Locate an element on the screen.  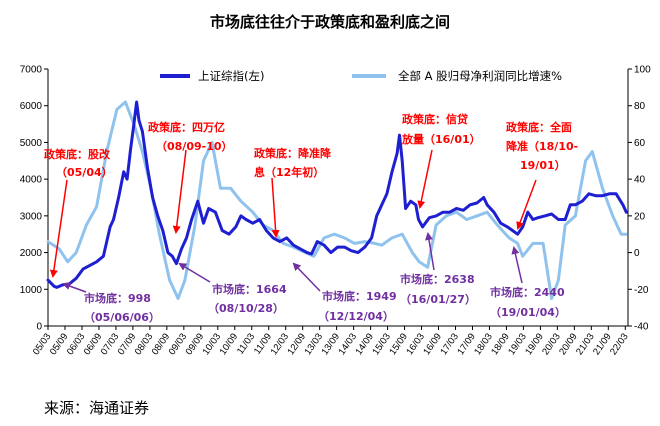
y-right-tick-label: 20 is located at coordinates (640, 216).